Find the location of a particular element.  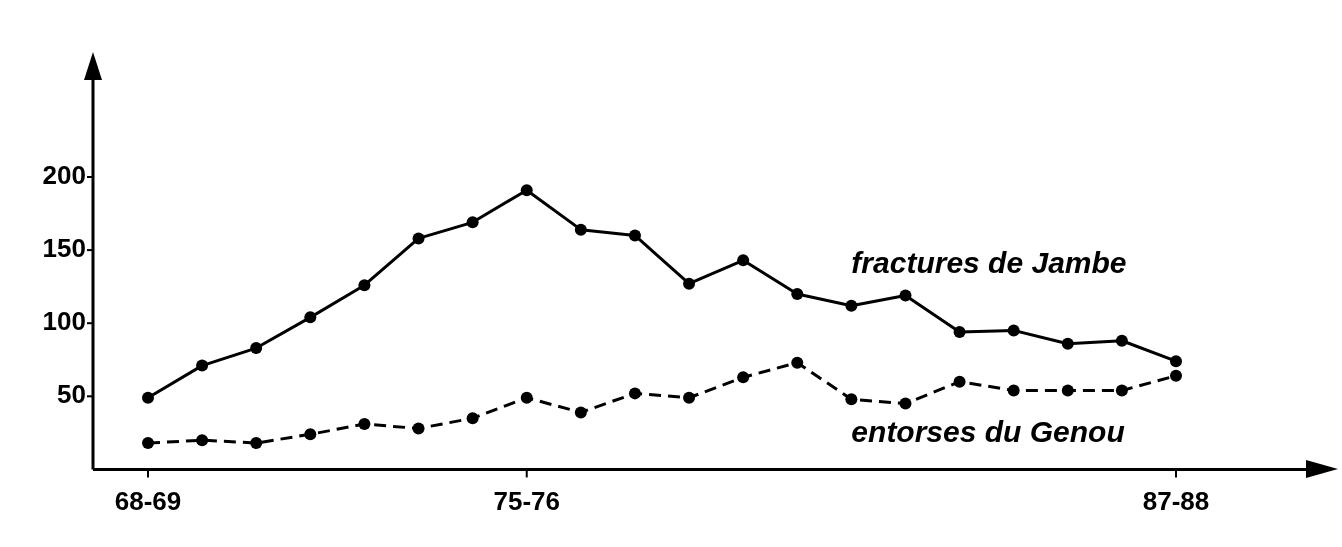

series-label: entorses du Genou is located at coordinates (988, 432).